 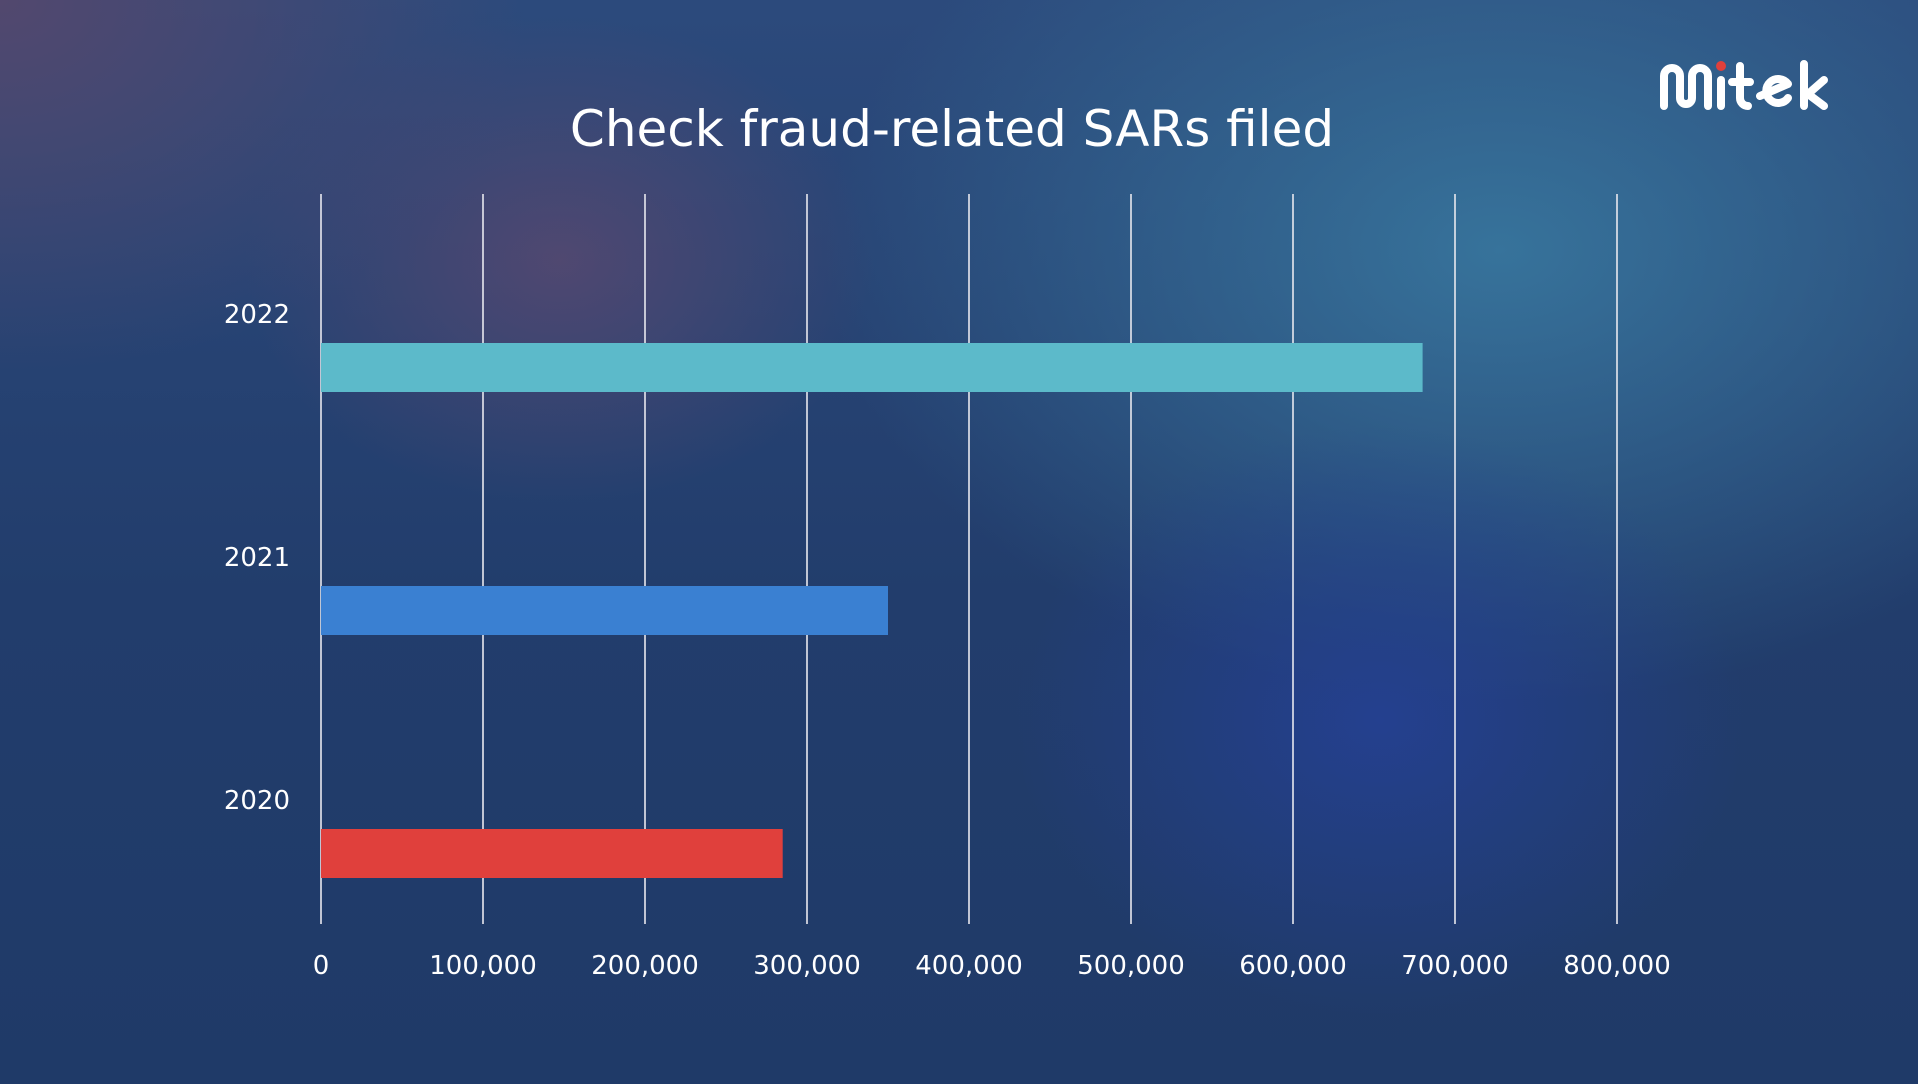 What do you see at coordinates (1293, 966) in the screenshot?
I see `x-tick-label: 600,000` at bounding box center [1293, 966].